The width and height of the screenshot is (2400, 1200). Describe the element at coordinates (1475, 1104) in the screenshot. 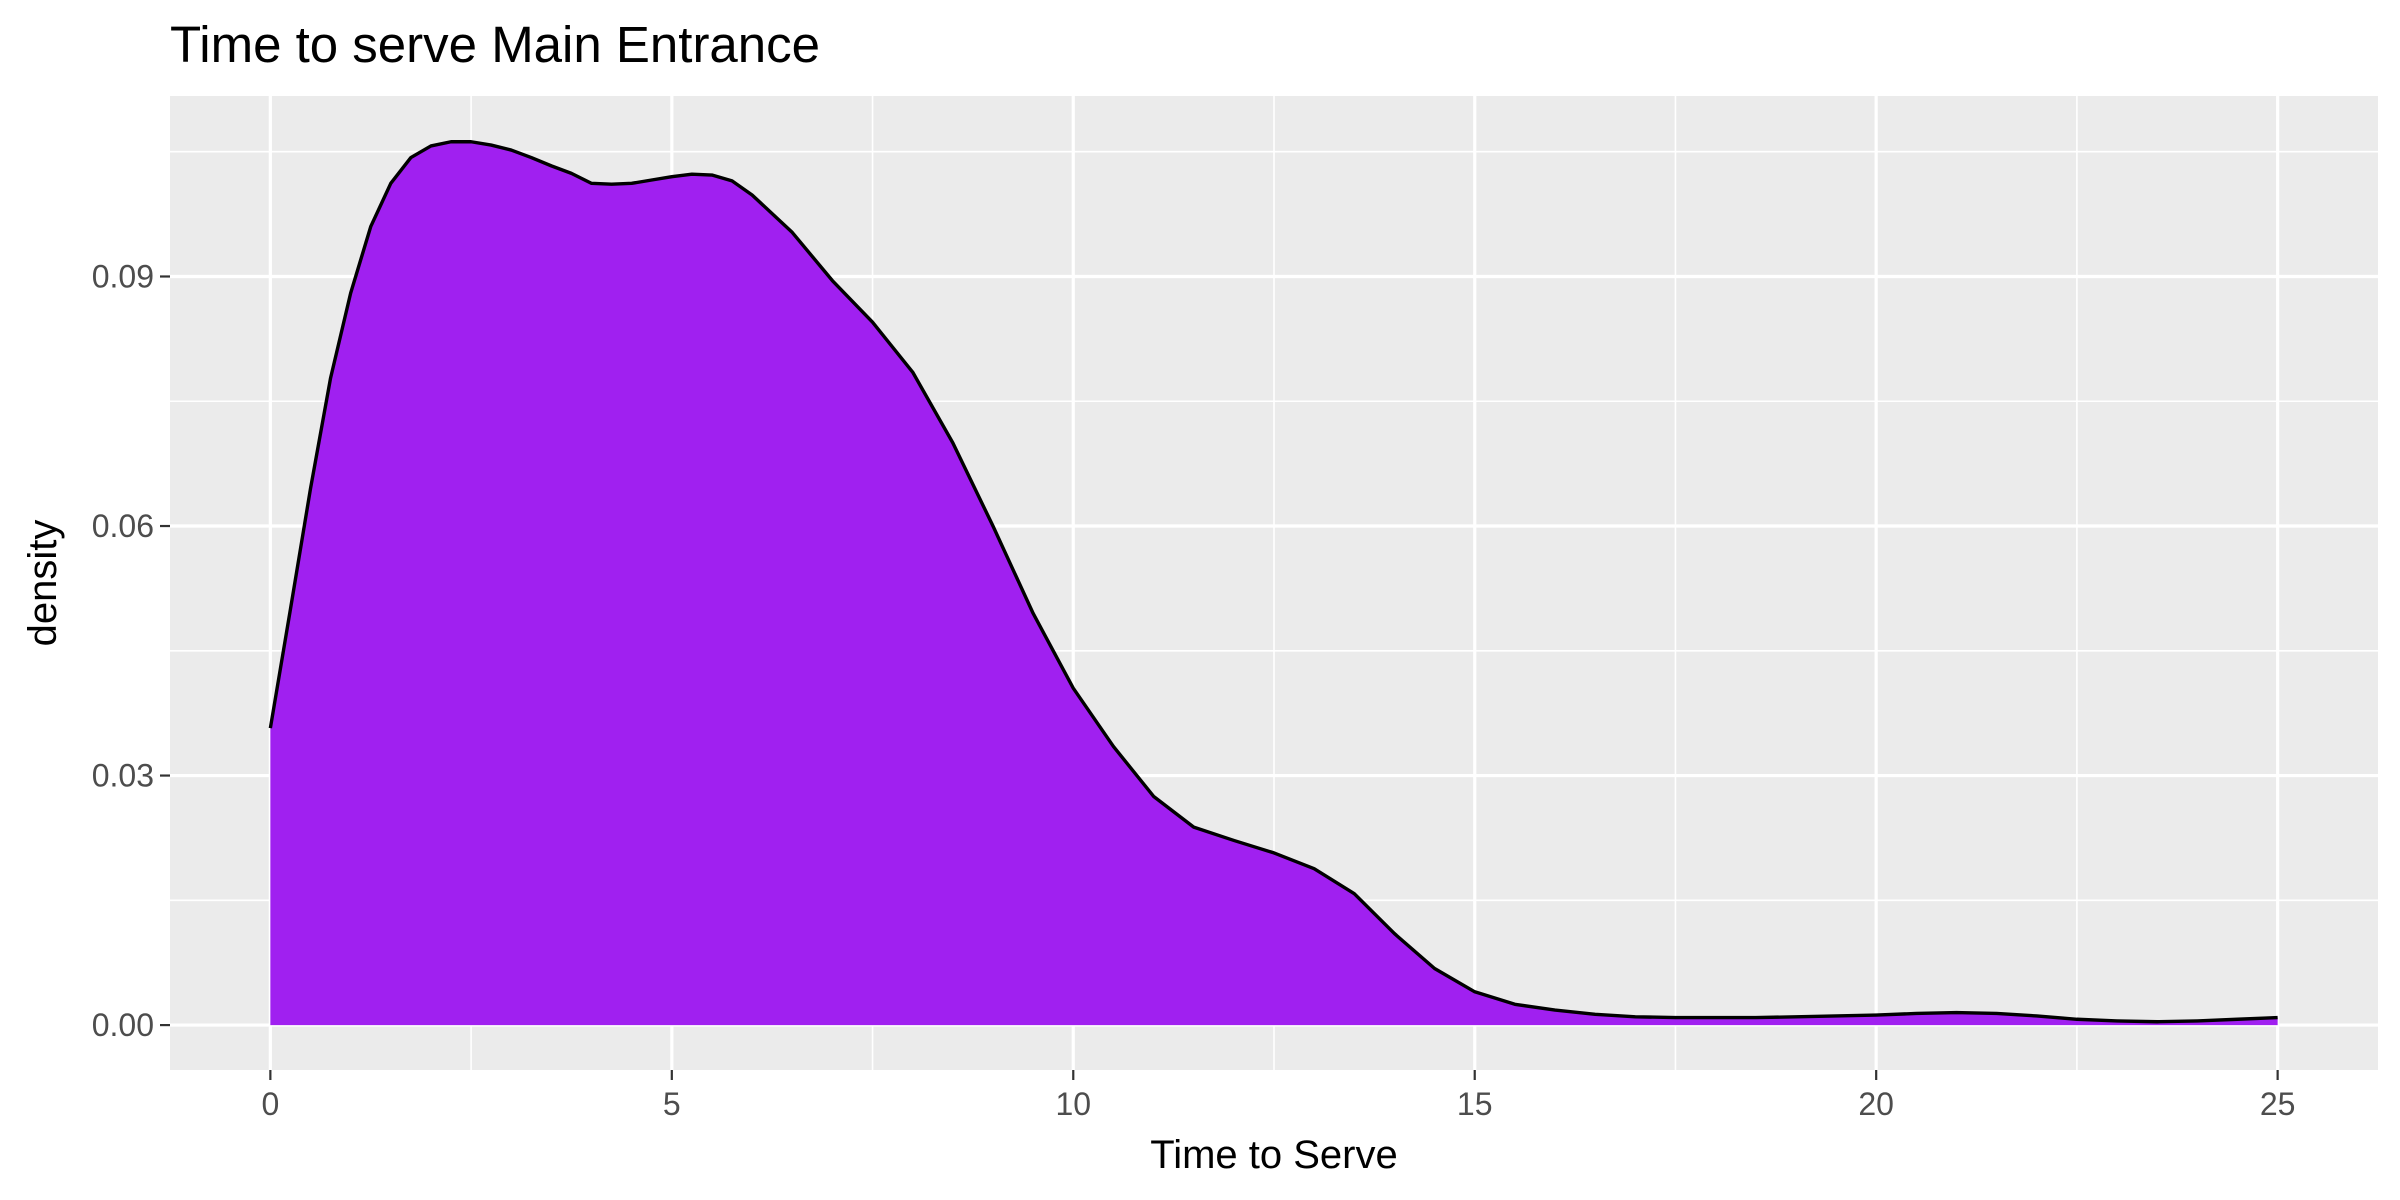

I see `x-tick-label: 15` at that location.